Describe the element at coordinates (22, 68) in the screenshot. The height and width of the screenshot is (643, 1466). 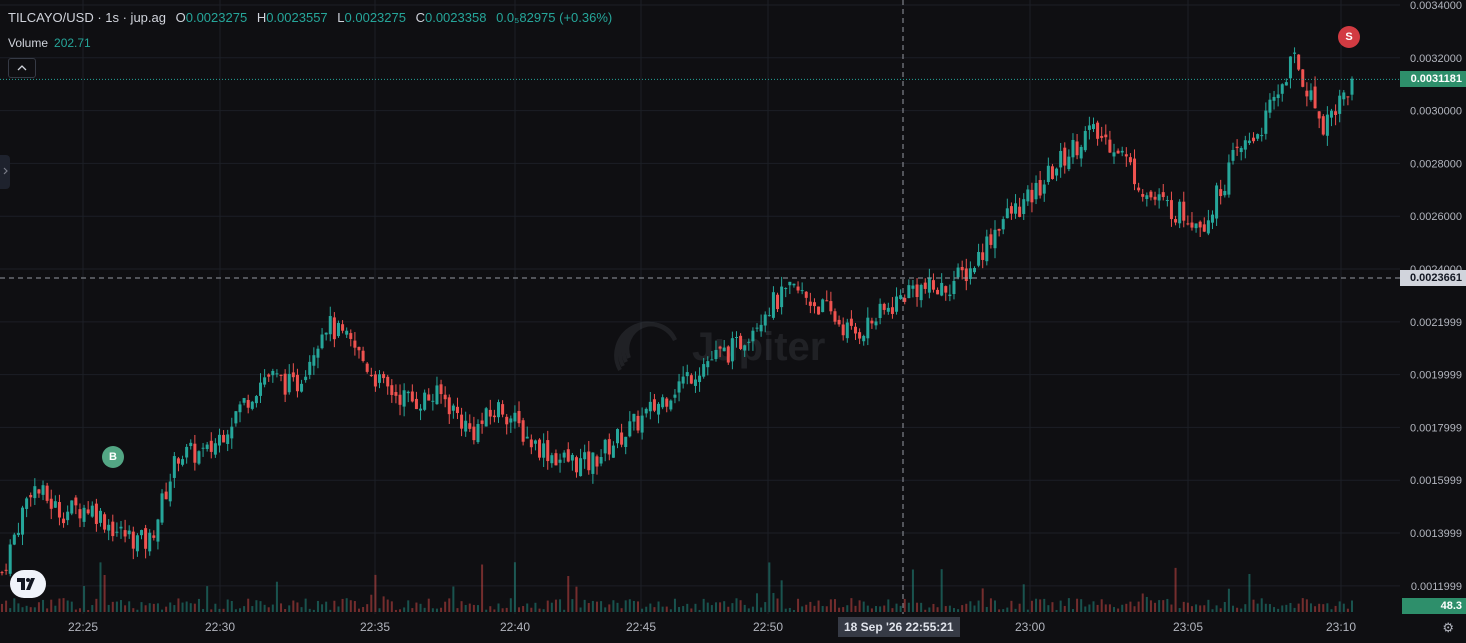
I see `collapse-legend-button` at that location.